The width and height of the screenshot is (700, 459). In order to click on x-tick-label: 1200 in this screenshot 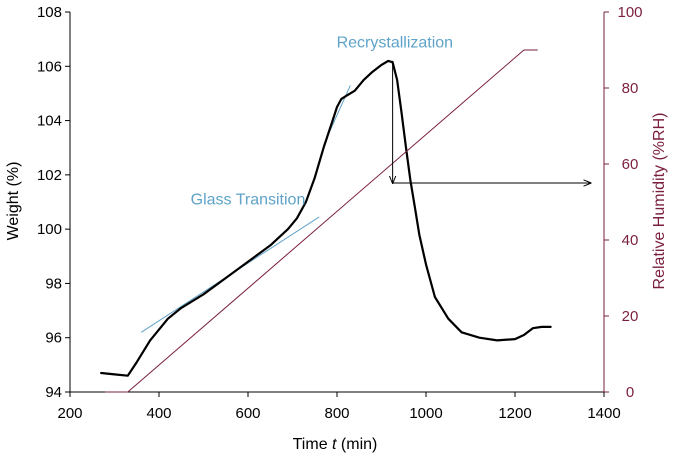, I will do `click(514, 413)`.